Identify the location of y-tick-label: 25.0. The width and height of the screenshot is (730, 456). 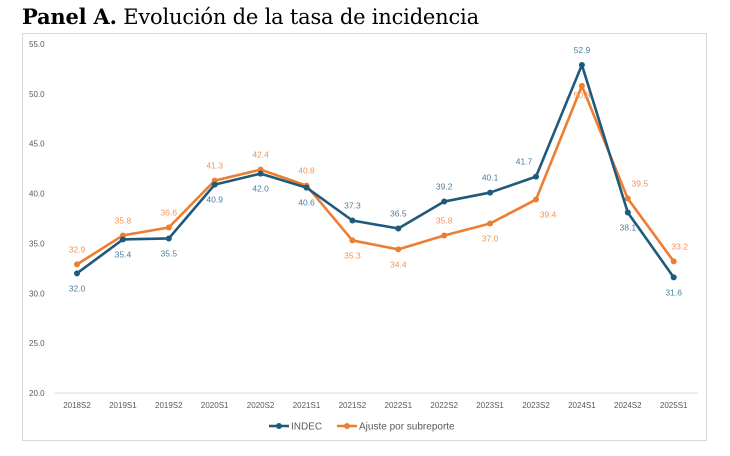
(37, 343).